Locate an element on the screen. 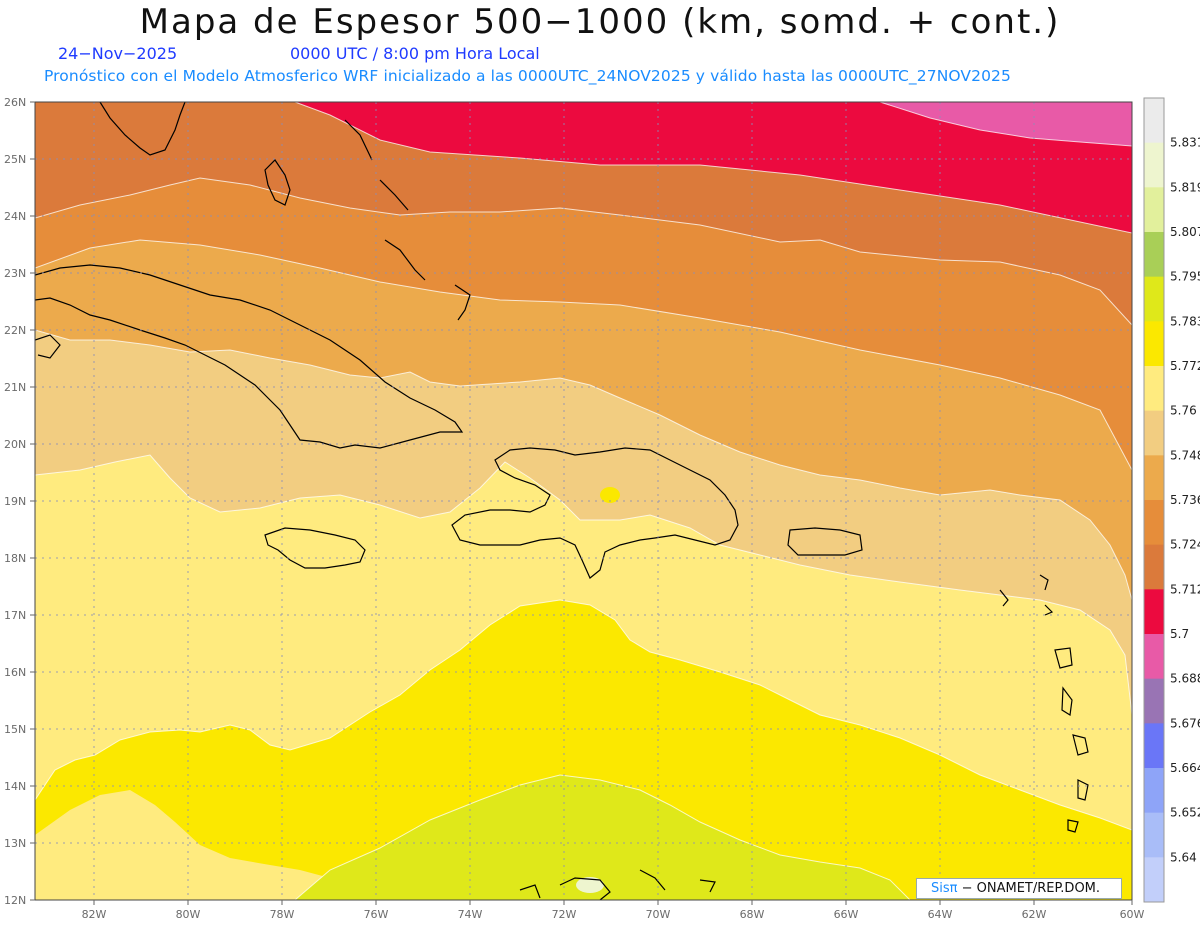 The image size is (1200, 927). credit-brand: Sisπ is located at coordinates (944, 888).